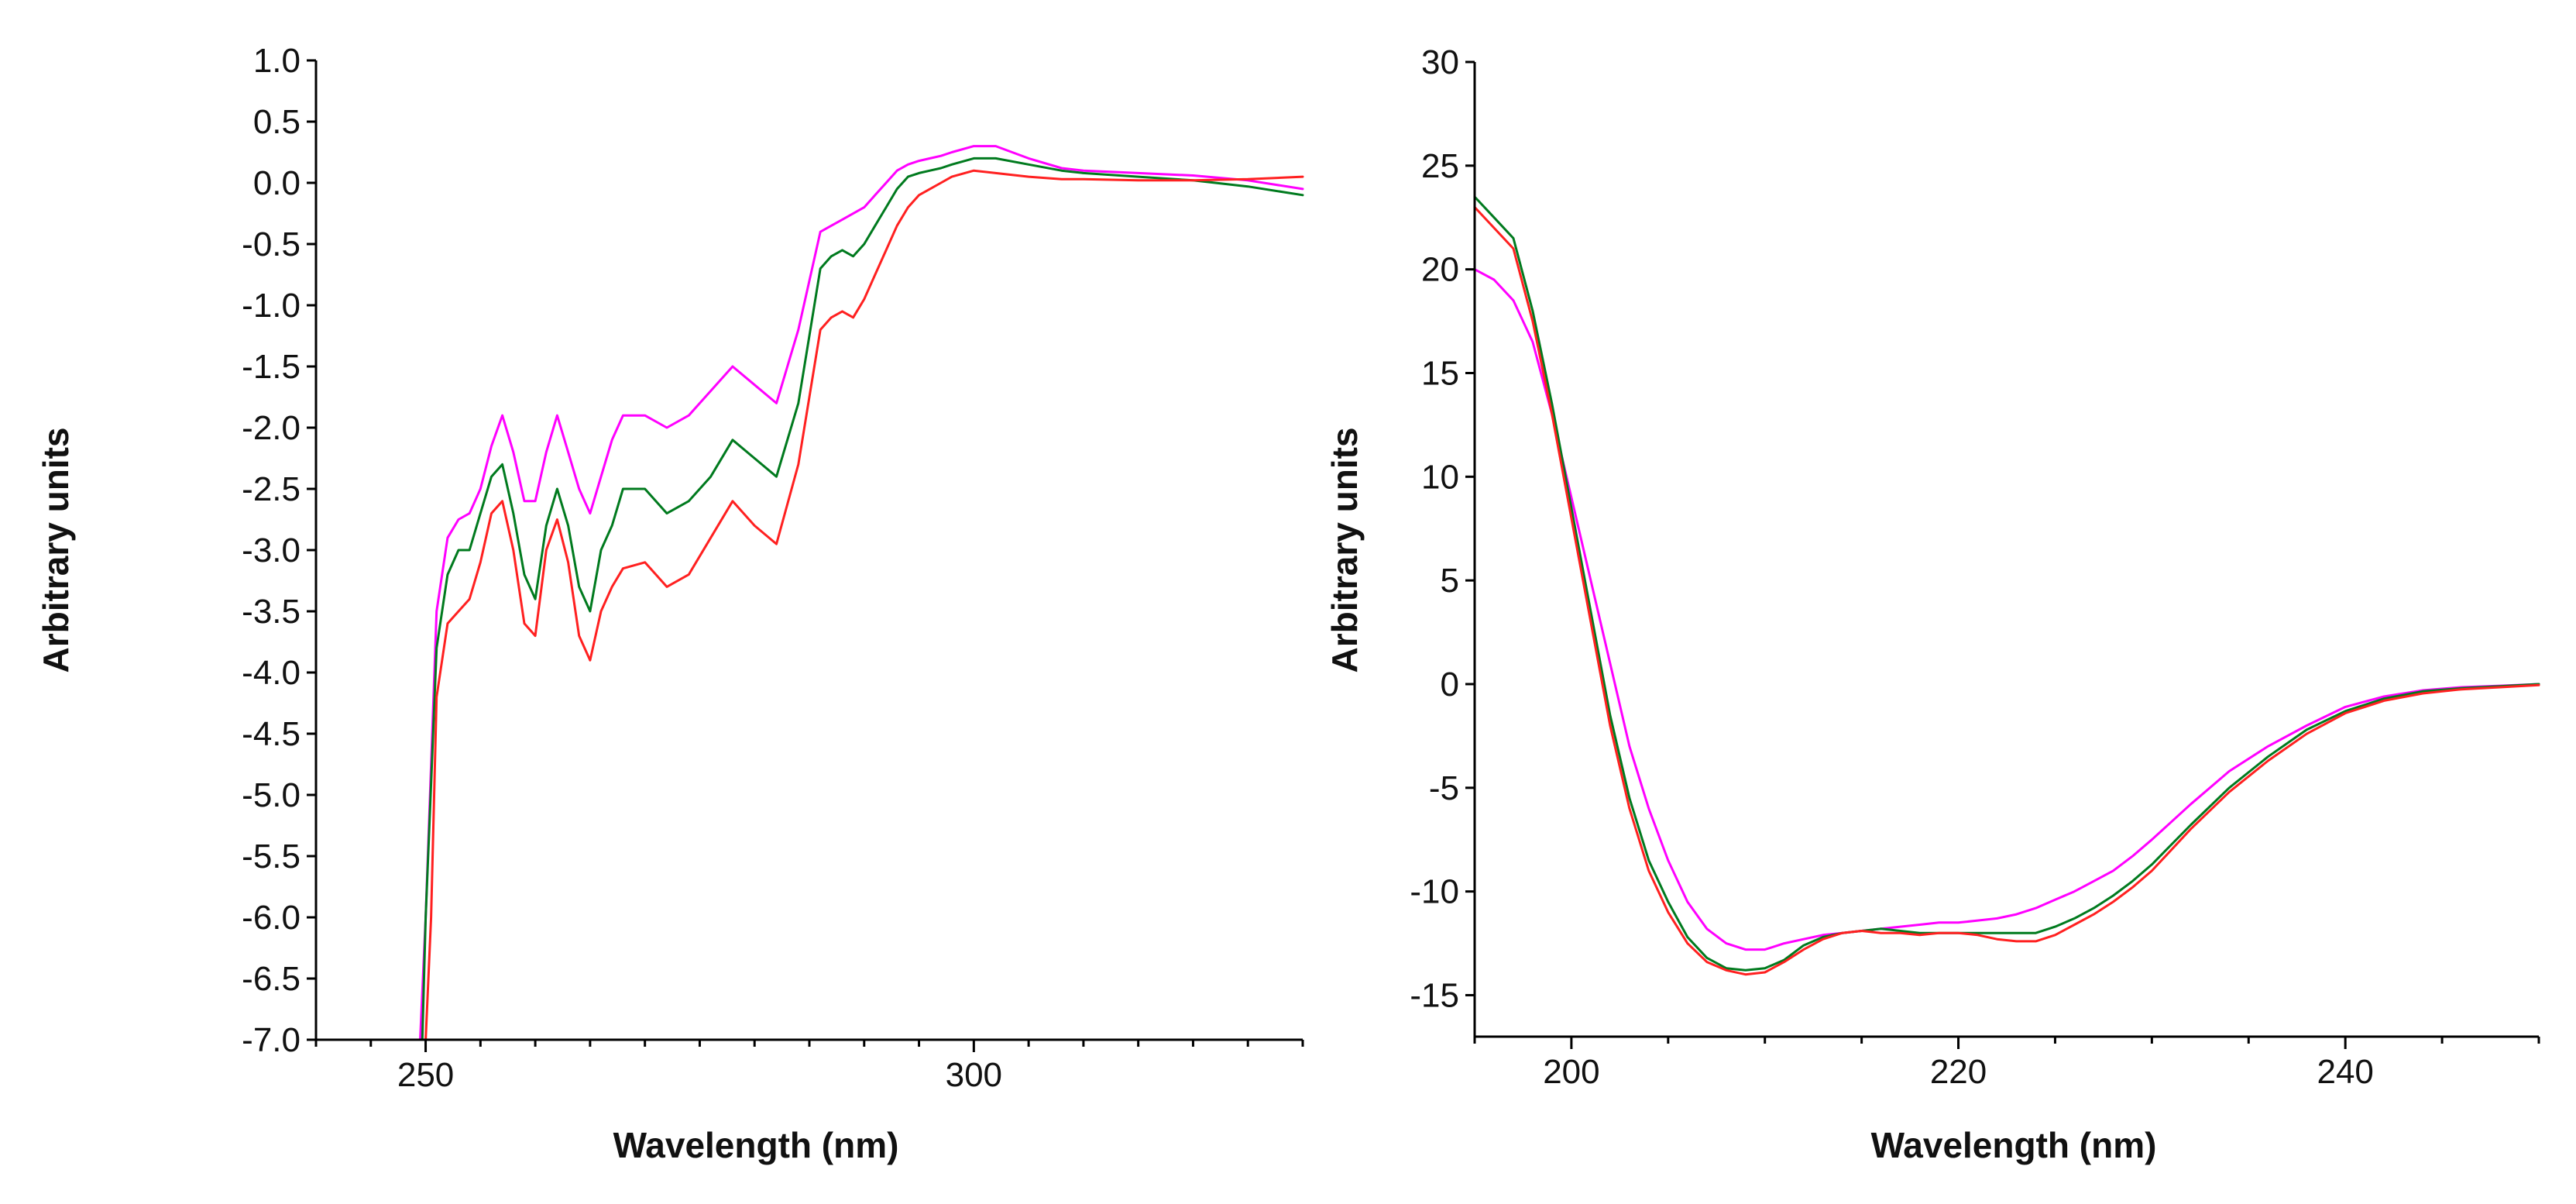 This screenshot has height=1204, width=2576. Describe the element at coordinates (1440, 62) in the screenshot. I see `right-chart-y-tick-label: 30` at that location.